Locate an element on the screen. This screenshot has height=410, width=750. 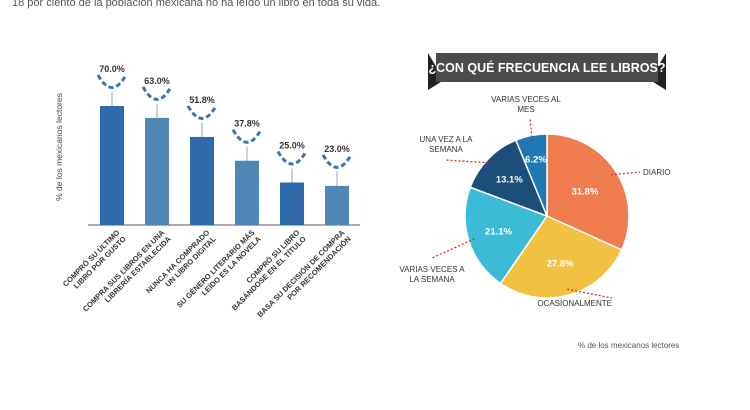
bar-value-label: 70.0% is located at coordinates (112, 69).